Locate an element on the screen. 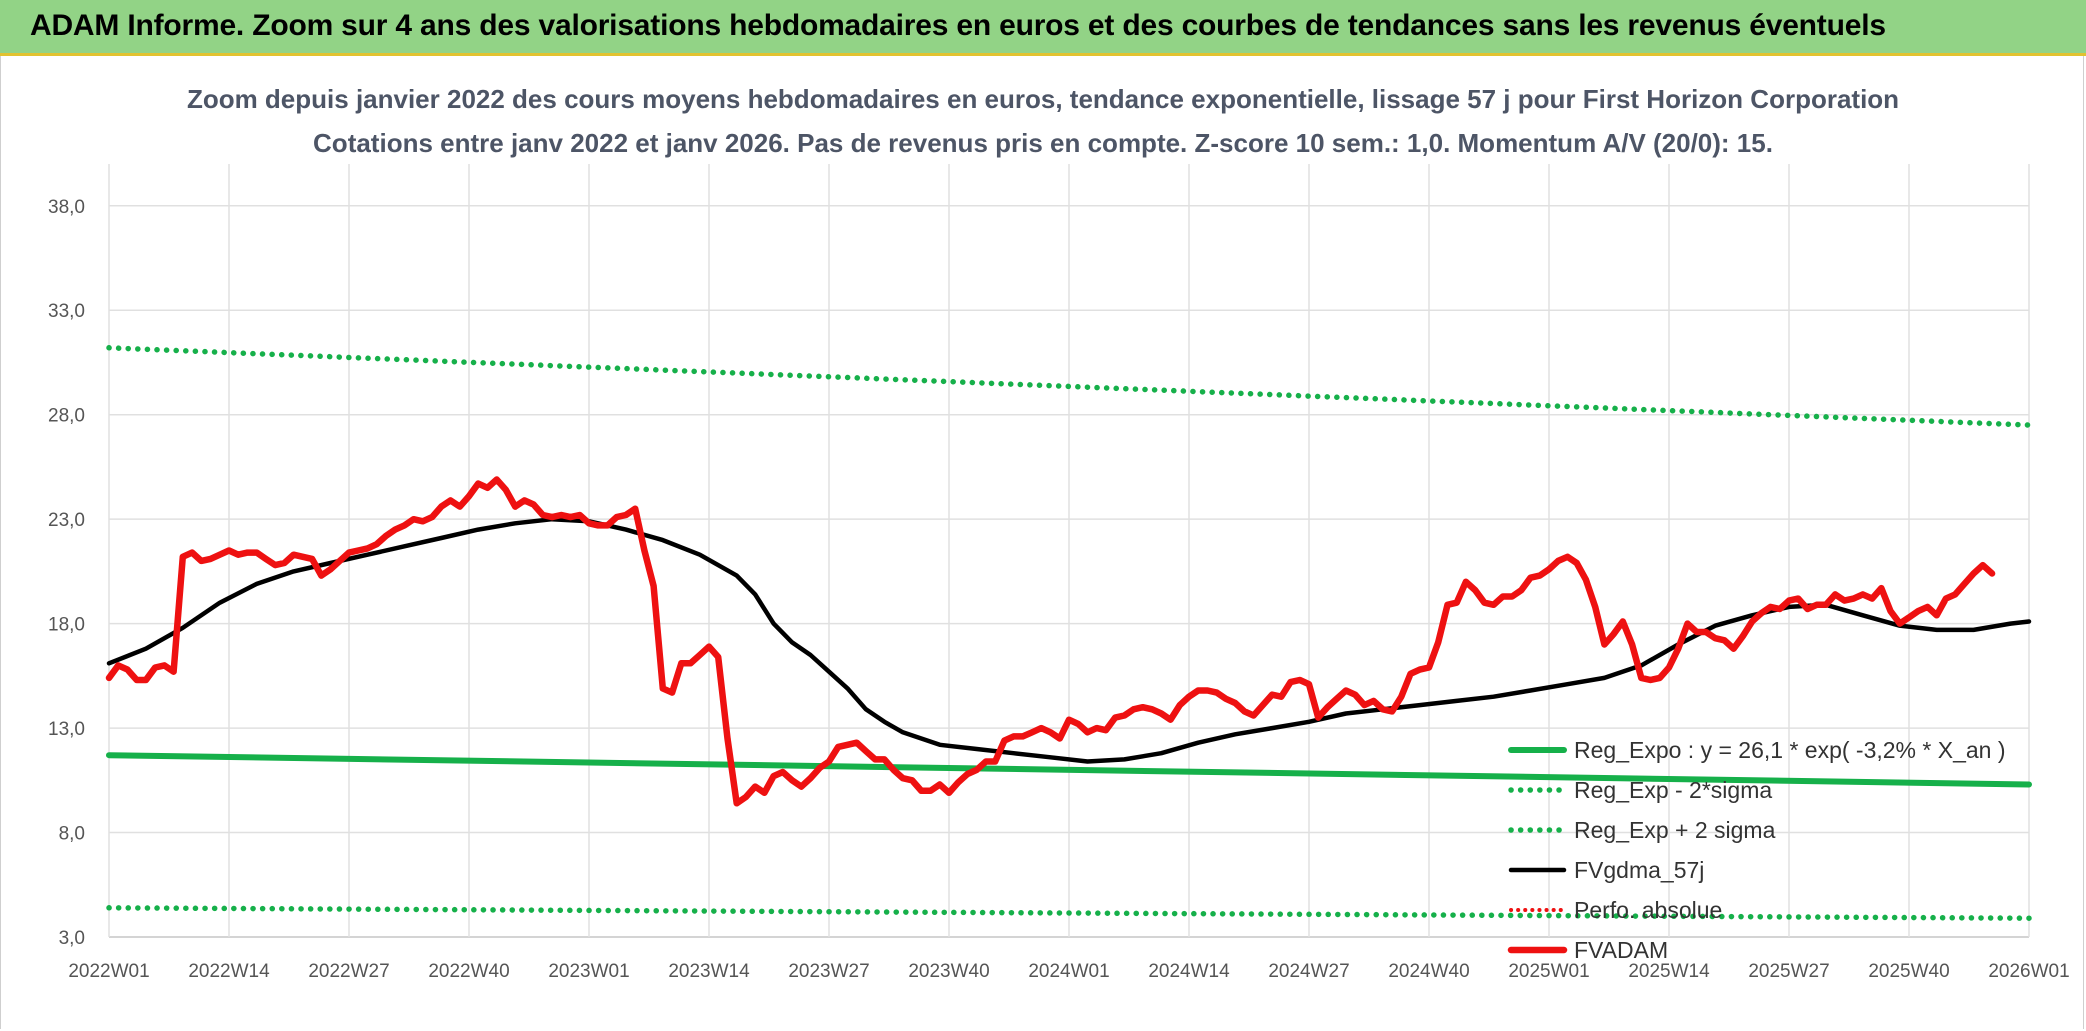 The height and width of the screenshot is (1031, 2086). x-tick-label: 2023W27 is located at coordinates (828, 971).